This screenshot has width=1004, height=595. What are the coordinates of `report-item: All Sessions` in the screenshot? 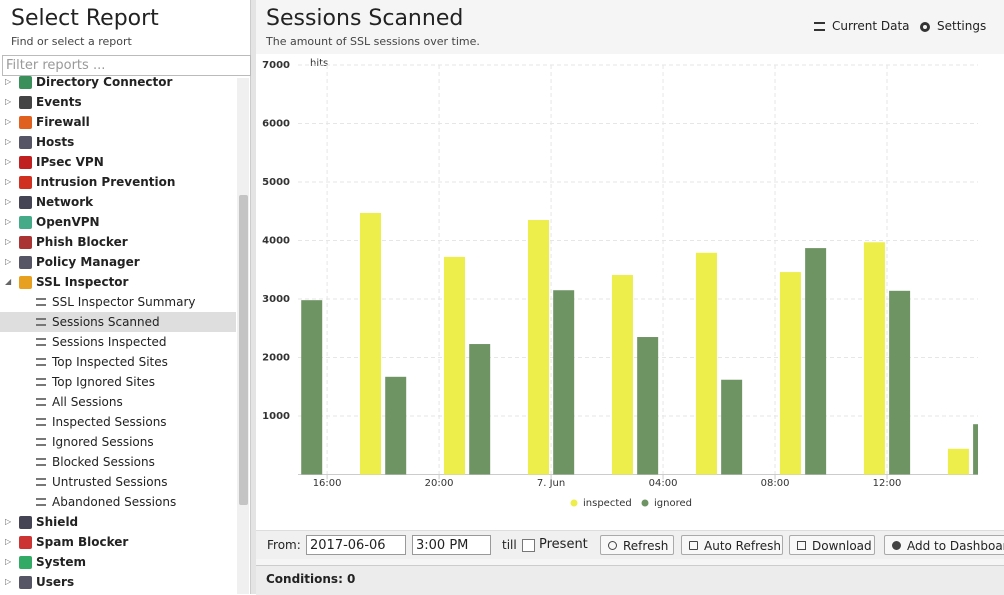 It's located at (118, 402).